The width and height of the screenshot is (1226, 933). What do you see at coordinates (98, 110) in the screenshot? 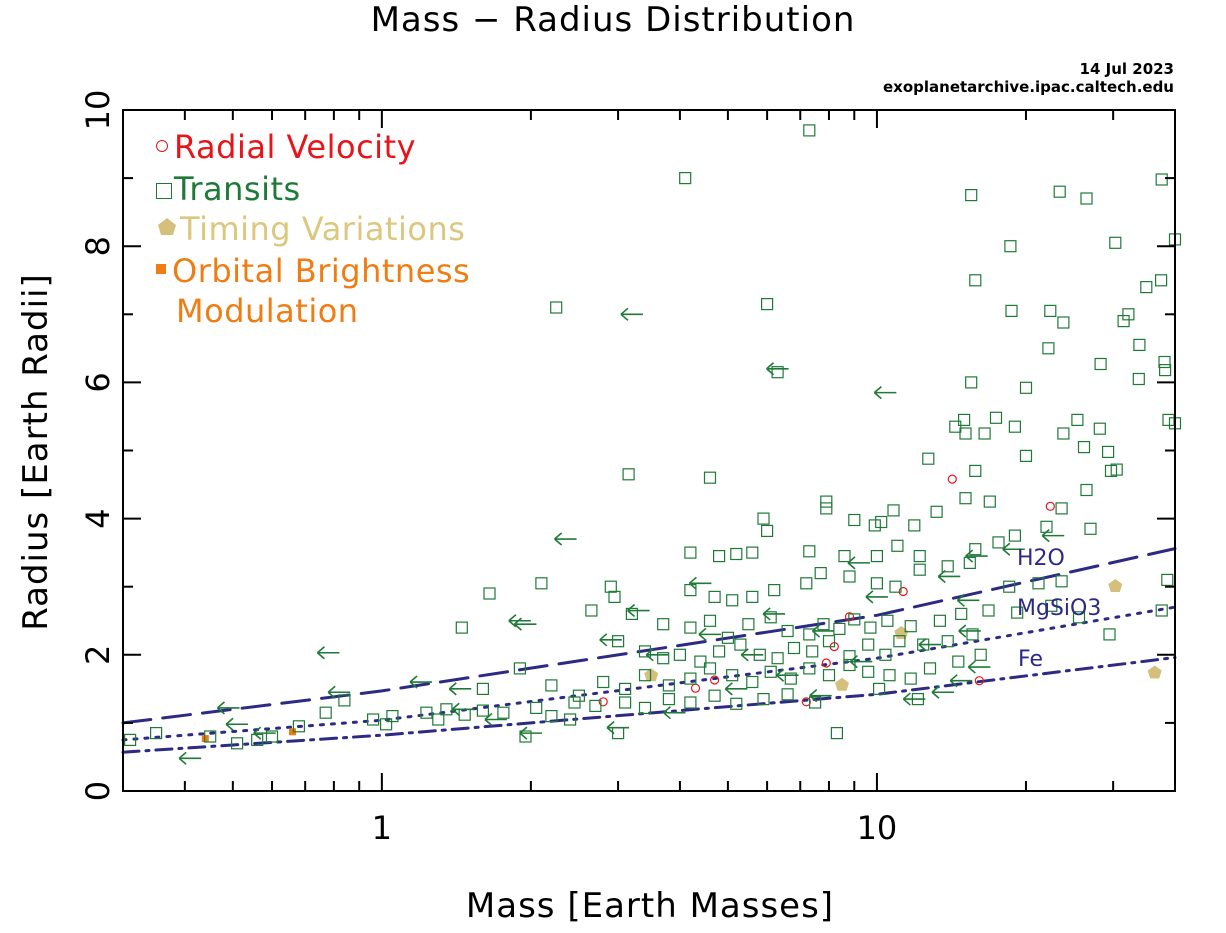
I see `y-tick-label: 10` at bounding box center [98, 110].